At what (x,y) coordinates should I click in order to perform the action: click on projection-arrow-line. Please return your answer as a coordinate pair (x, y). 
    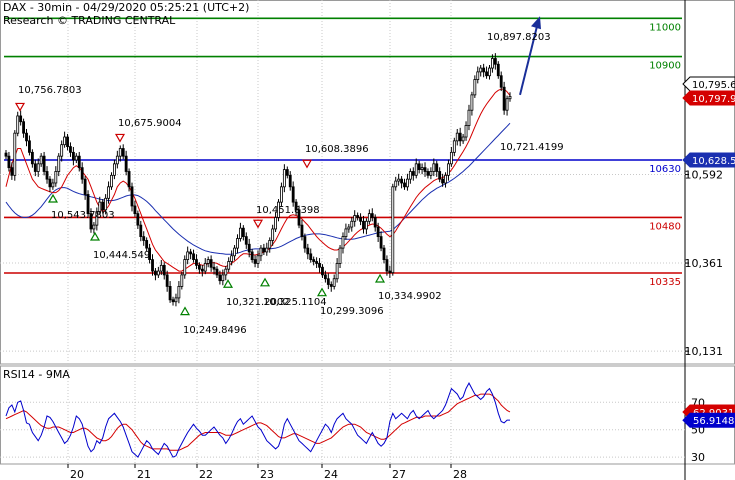
    Looking at the image, I should click on (528, 61).